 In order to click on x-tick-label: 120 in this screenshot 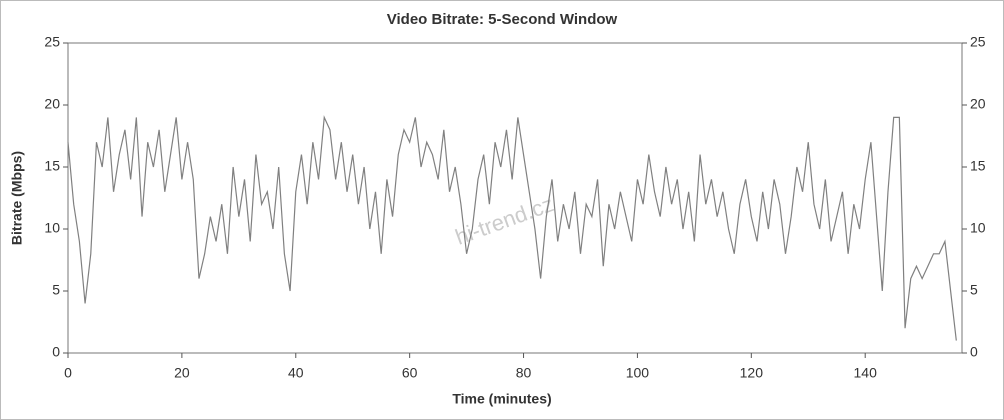, I will do `click(752, 373)`.